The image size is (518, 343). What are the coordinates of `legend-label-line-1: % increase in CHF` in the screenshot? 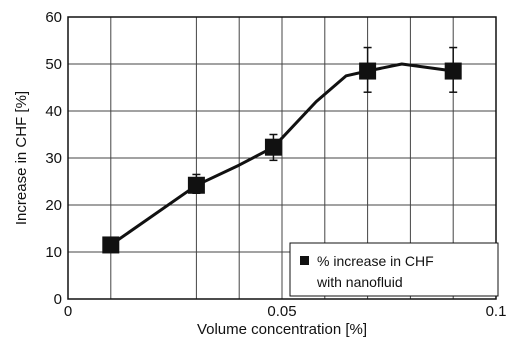 It's located at (375, 261).